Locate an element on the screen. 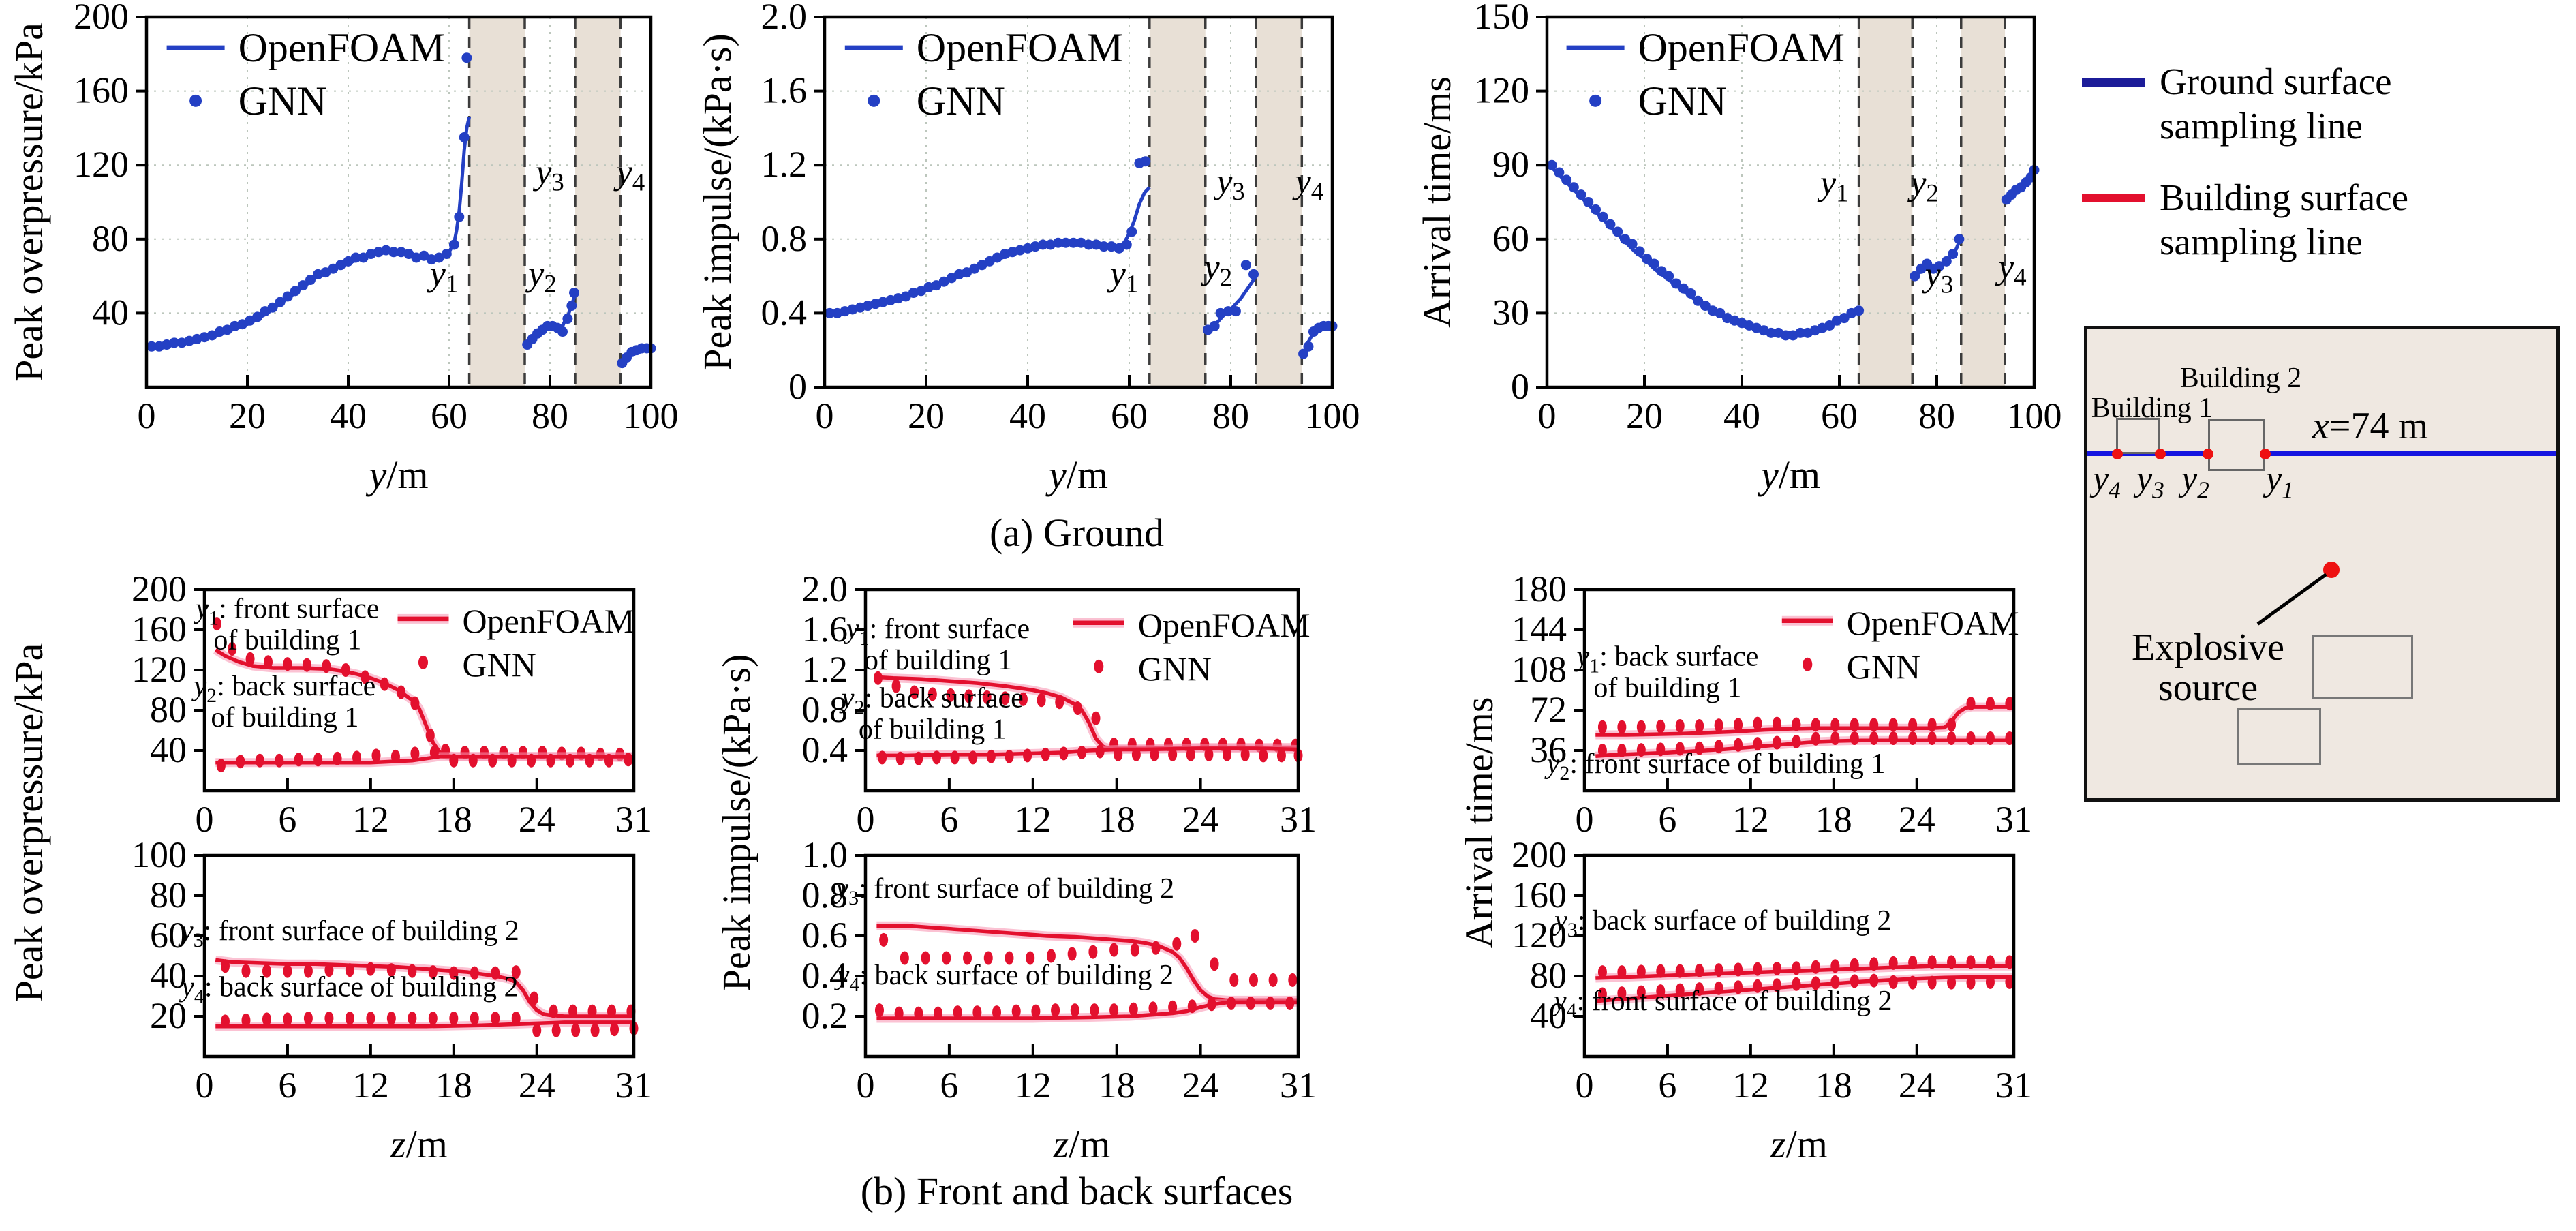 This screenshot has width=2576, height=1231. x-tick-label: 20 is located at coordinates (1644, 415).